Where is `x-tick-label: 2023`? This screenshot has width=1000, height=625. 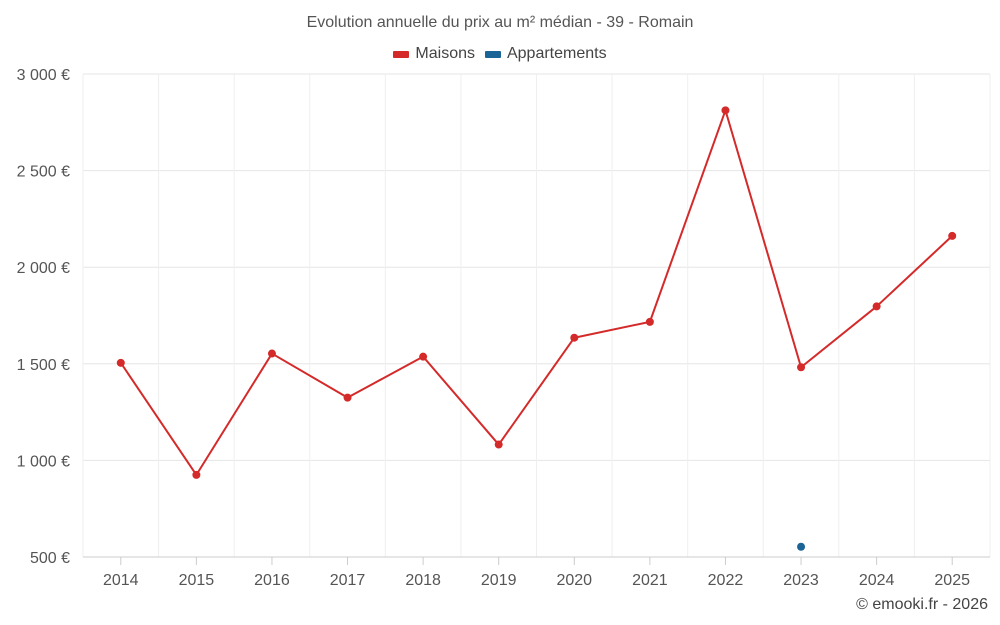
x-tick-label: 2023 is located at coordinates (801, 580).